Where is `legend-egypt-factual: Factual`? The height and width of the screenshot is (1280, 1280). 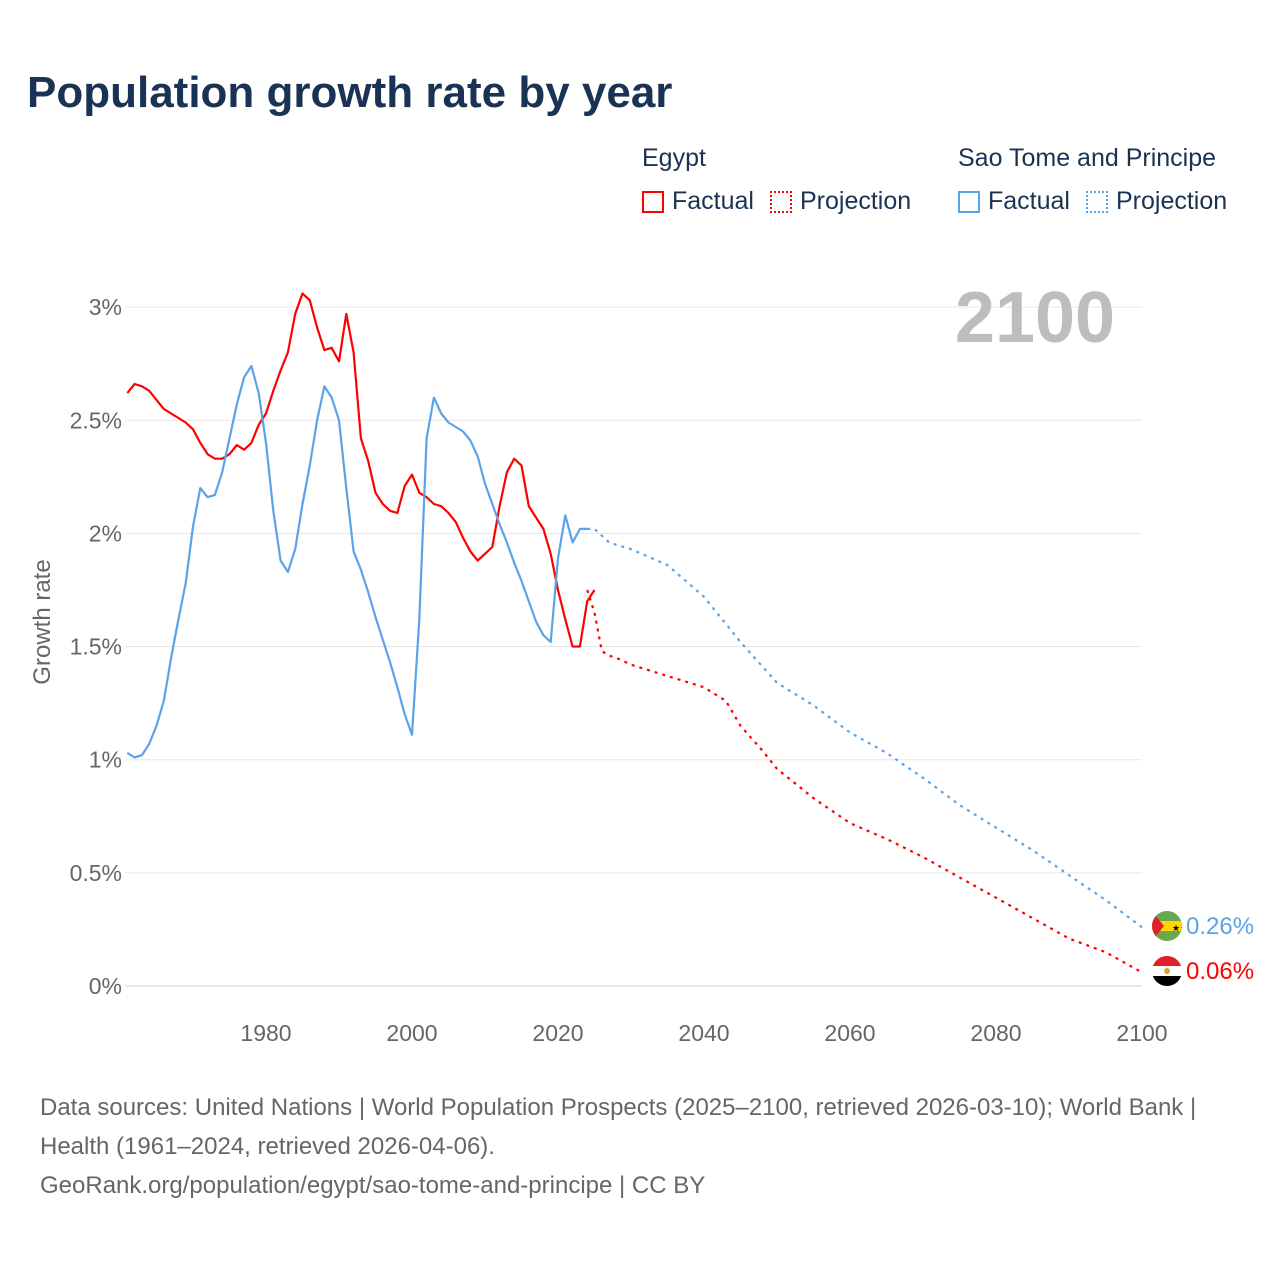
legend-egypt-factual: Factual is located at coordinates (698, 201).